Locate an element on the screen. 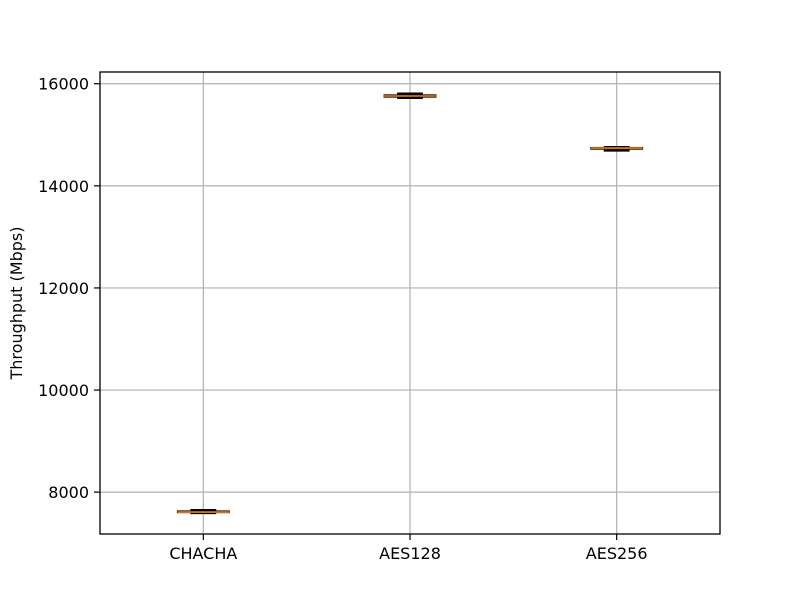 Image resolution: width=800 pixels, height=600 pixels. y-tick-label: 16000 is located at coordinates (63, 84).